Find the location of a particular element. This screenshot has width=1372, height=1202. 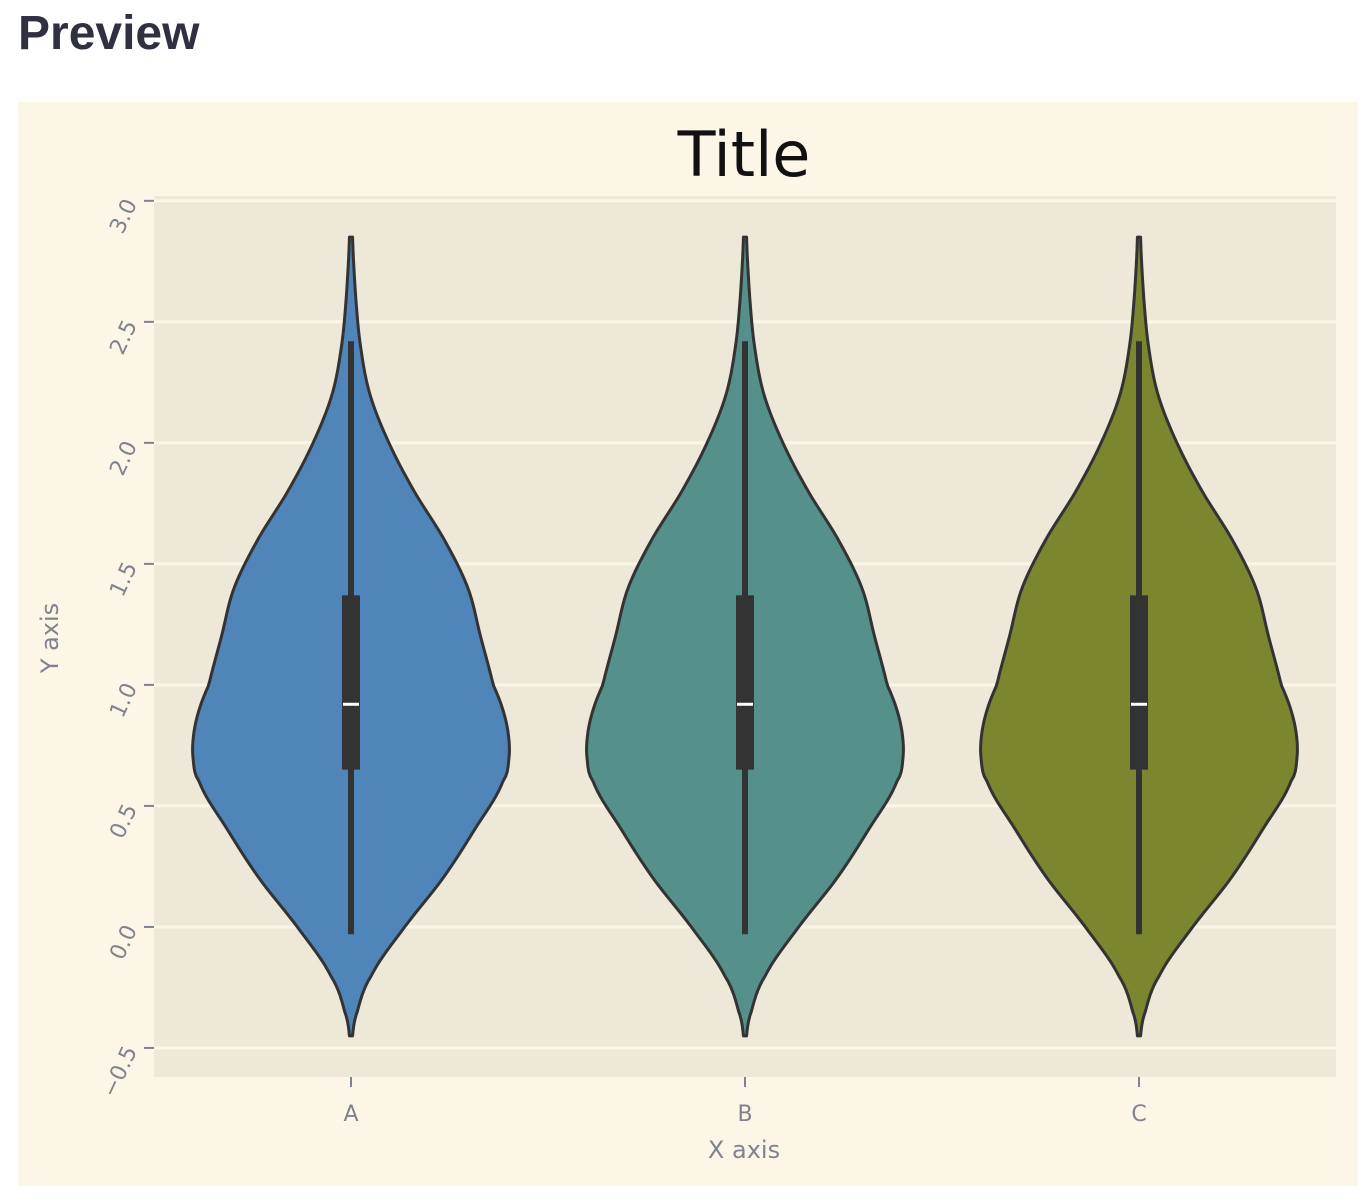

y-tick-label: 2.5 is located at coordinates (123, 337).